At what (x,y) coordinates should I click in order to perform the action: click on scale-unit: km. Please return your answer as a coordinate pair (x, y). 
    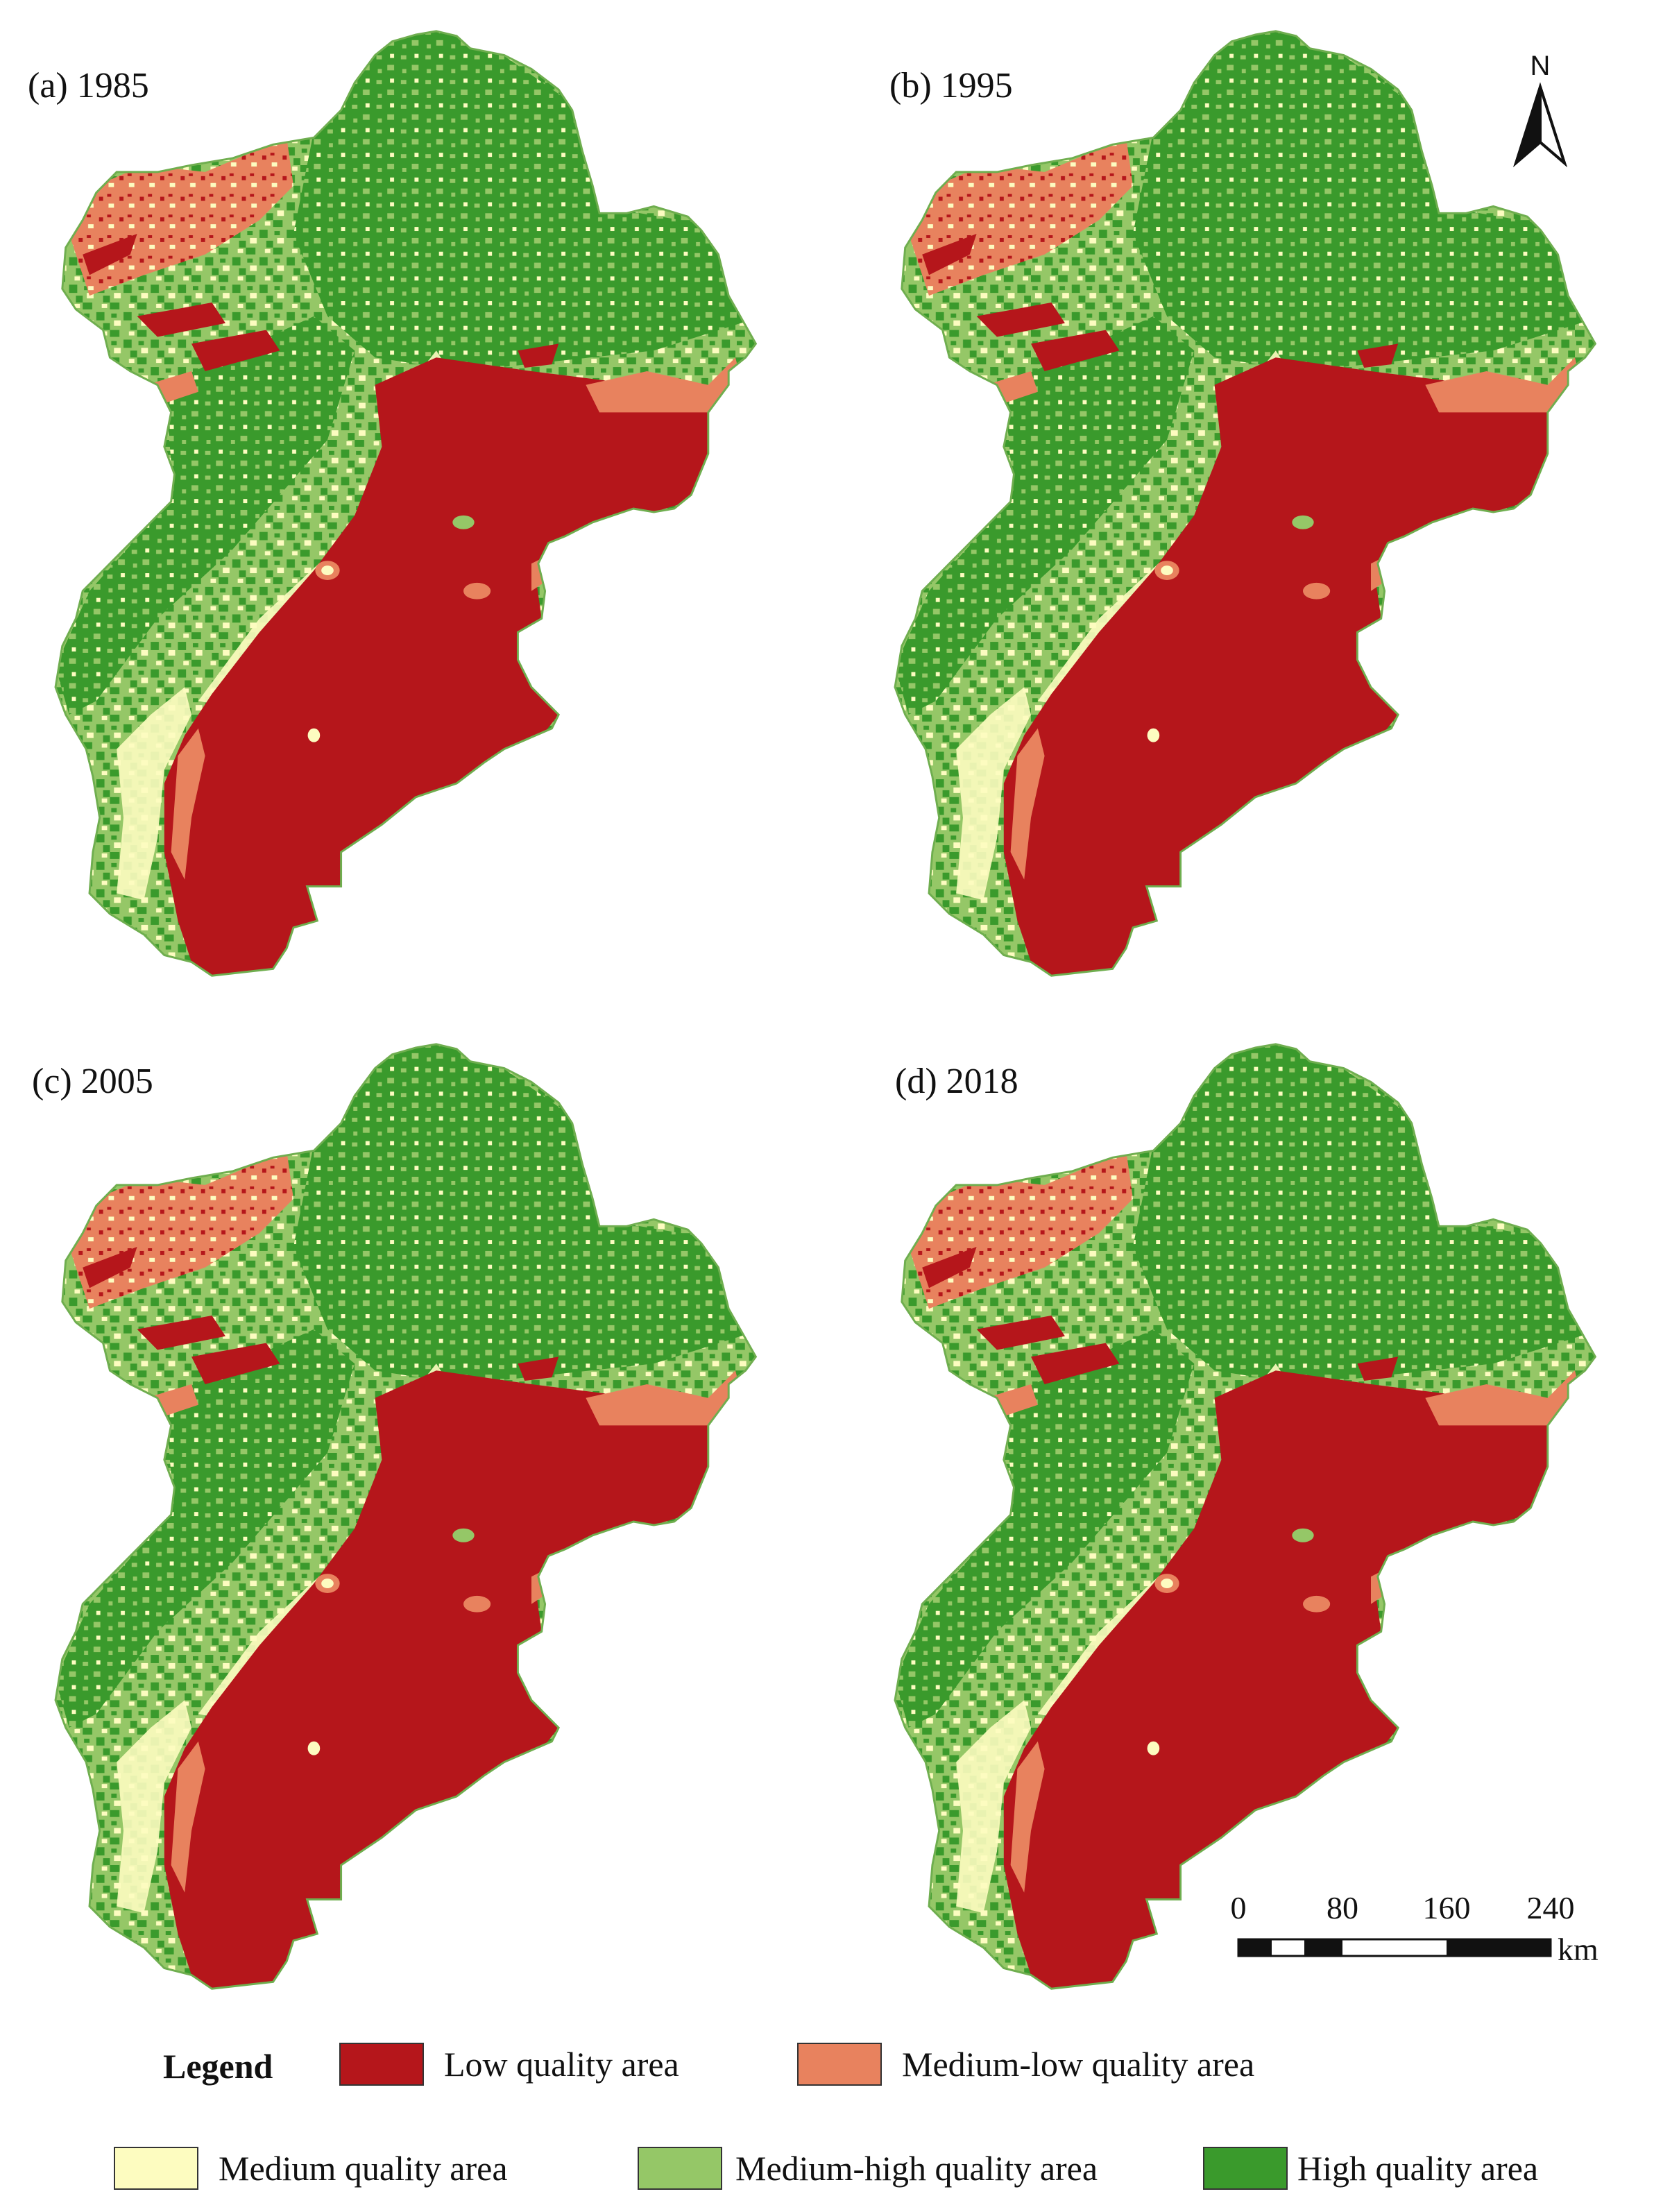
    Looking at the image, I should click on (1578, 1949).